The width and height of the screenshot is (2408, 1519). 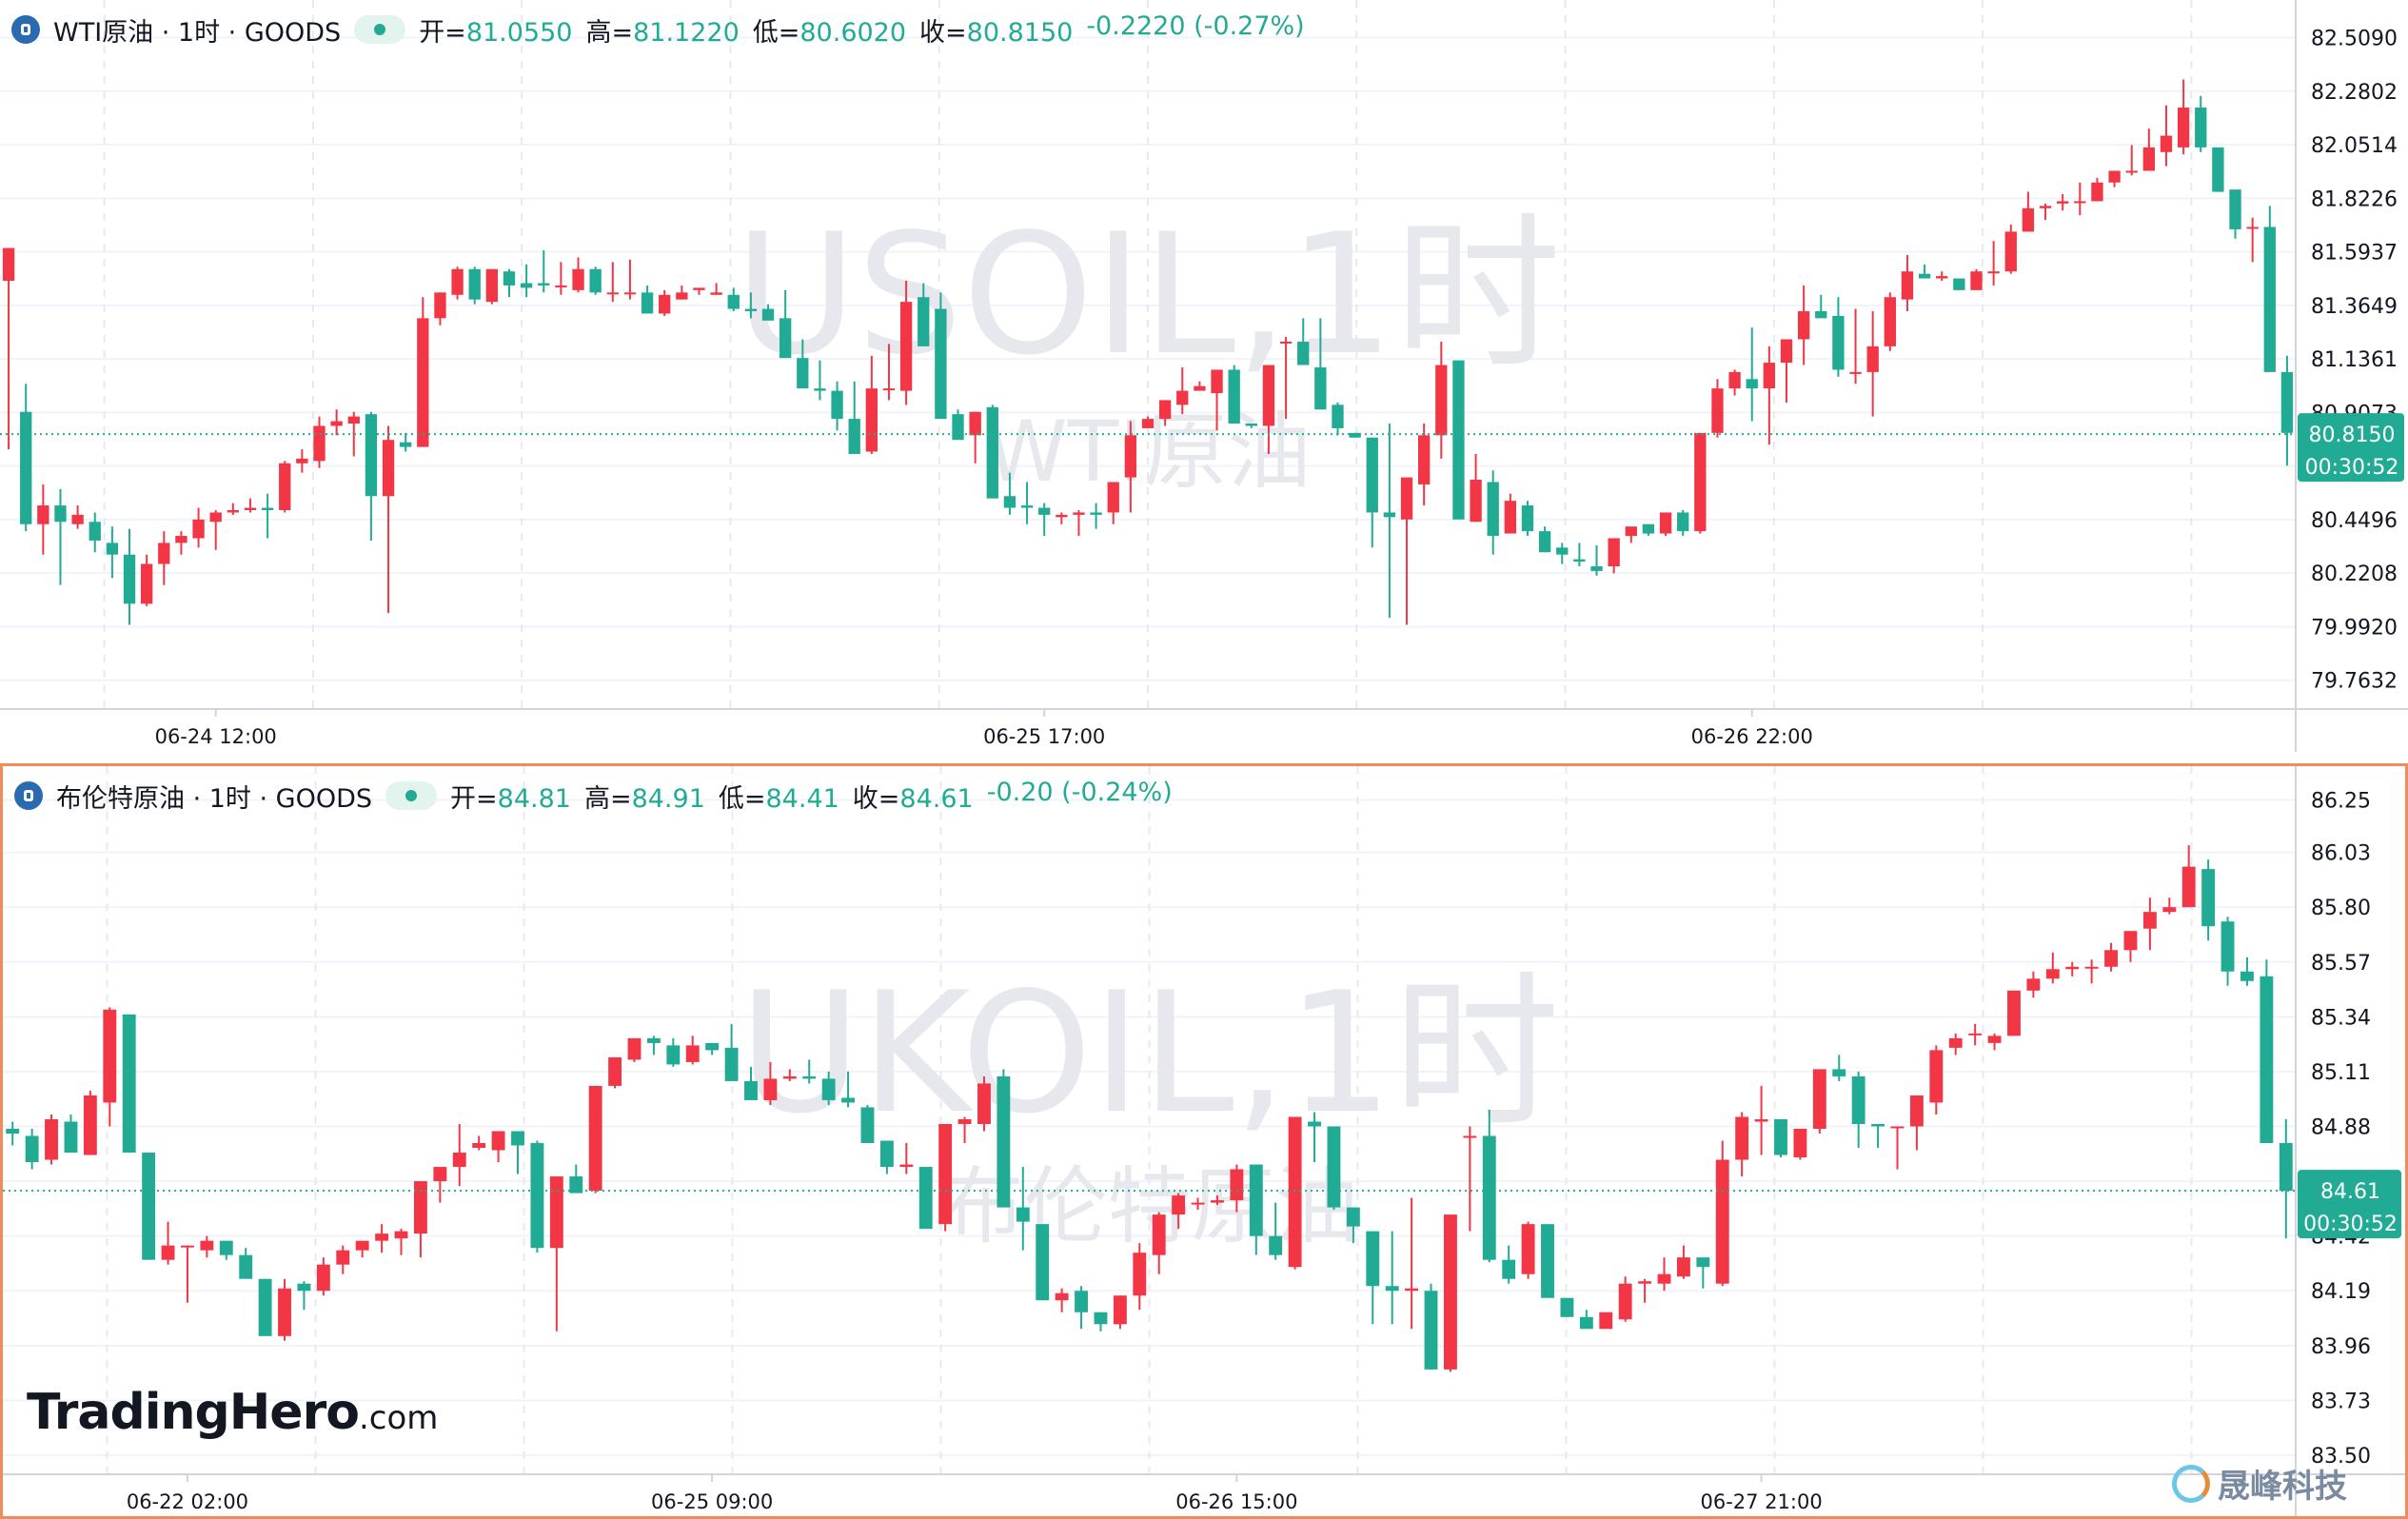 I want to click on brent-symbol-title: 布伦特原油 · 1时 · GOODS, so click(x=214, y=798).